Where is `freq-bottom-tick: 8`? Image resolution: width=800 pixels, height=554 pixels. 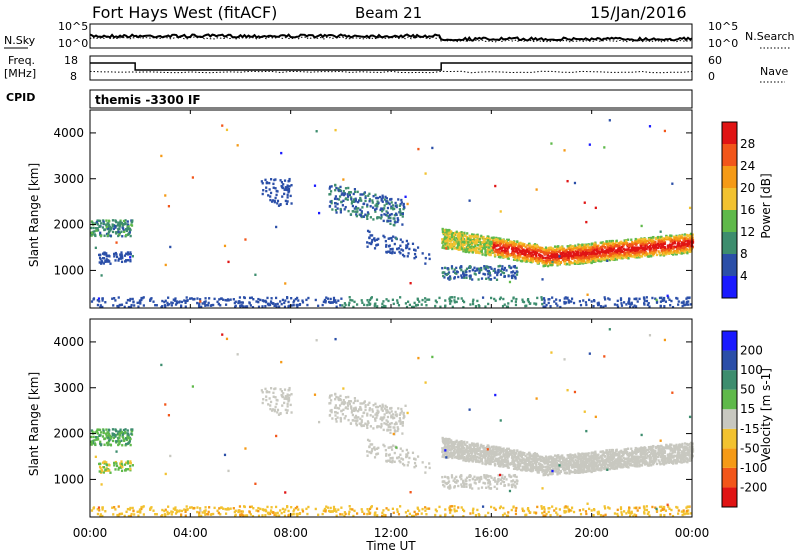 freq-bottom-tick: 8 is located at coordinates (73, 76).